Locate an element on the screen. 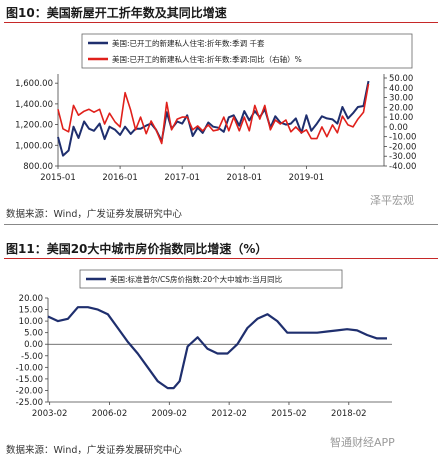 The width and height of the screenshot is (442, 460). y-tick-label: 10.00 is located at coordinates (31, 322).